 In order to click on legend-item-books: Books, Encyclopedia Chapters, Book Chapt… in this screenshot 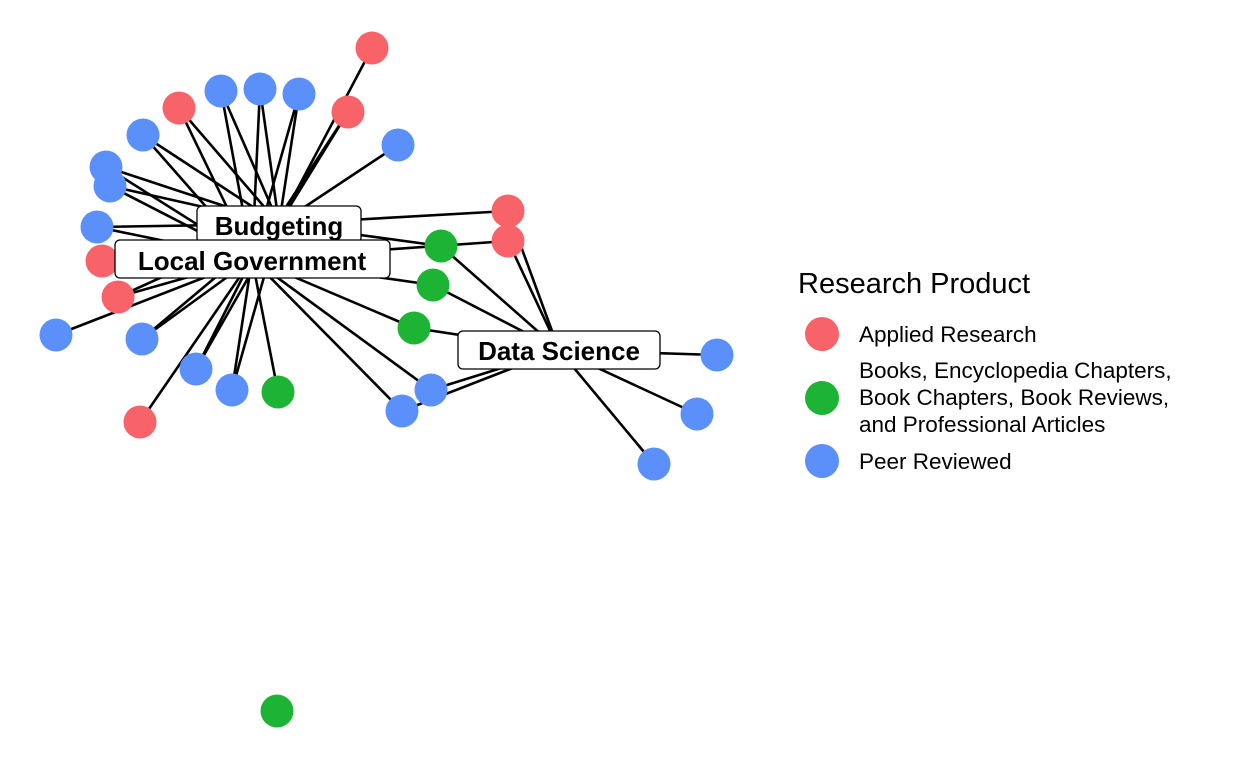, I will do `click(1018, 397)`.